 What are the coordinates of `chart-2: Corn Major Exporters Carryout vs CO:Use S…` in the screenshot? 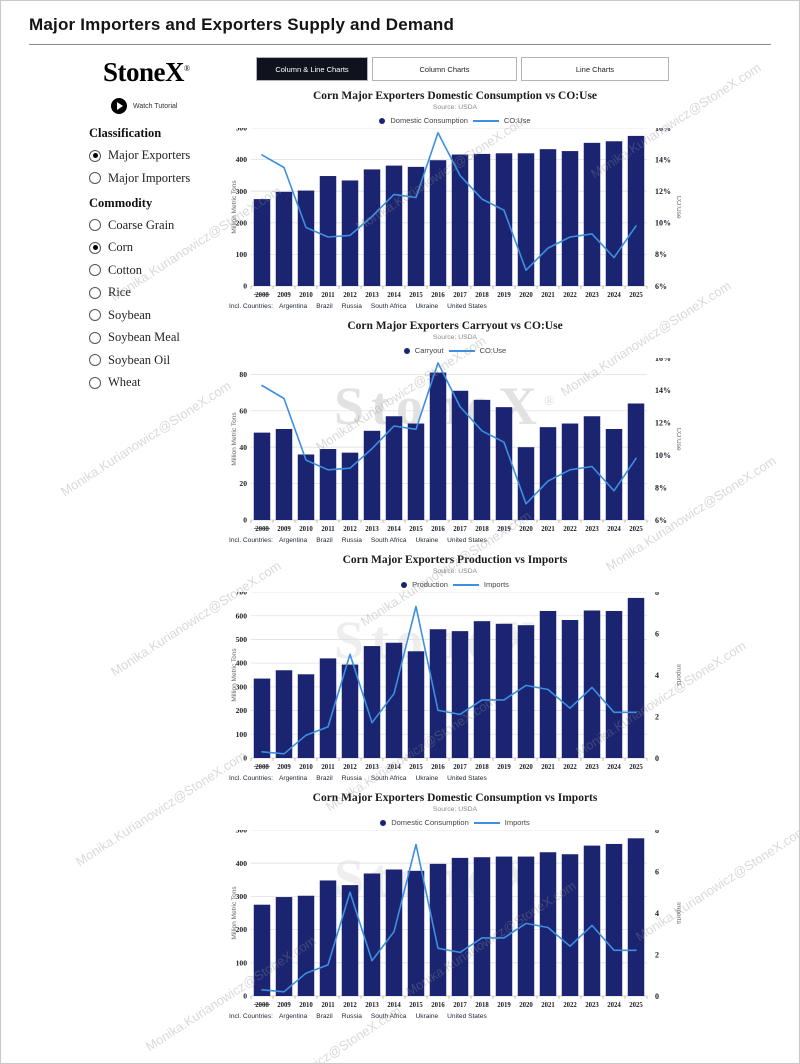 It's located at (455, 432).